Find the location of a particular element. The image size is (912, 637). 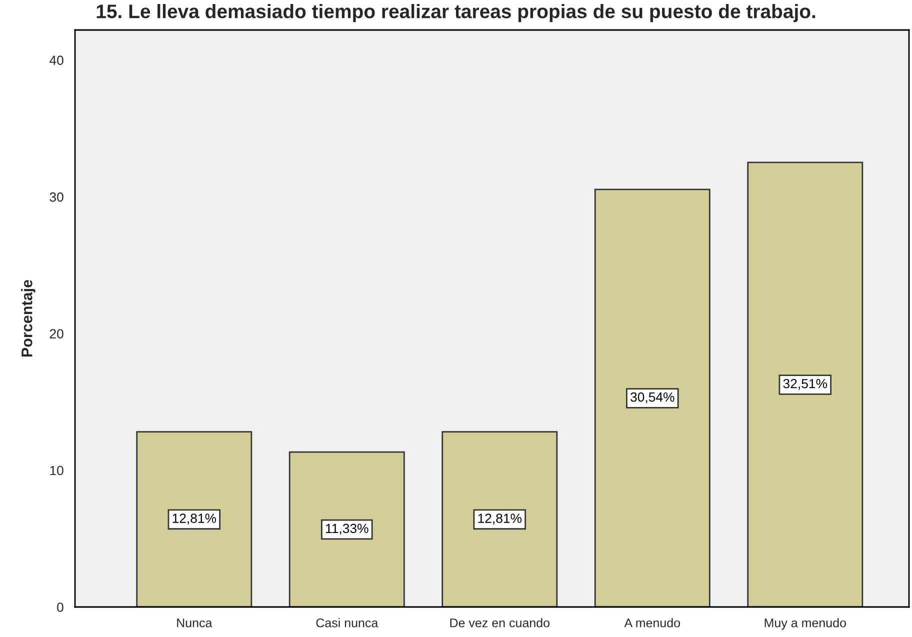

y-tick-label: 40 is located at coordinates (57, 60).